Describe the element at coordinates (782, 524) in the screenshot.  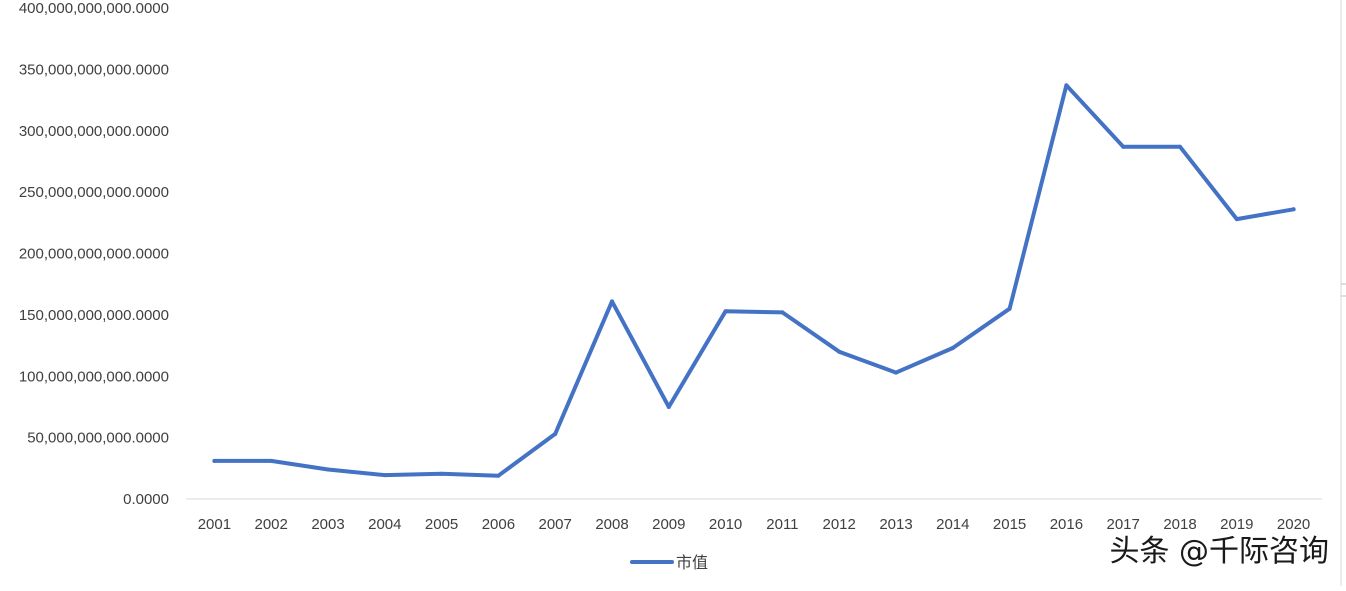
I see `x-tick-label: 2011` at that location.